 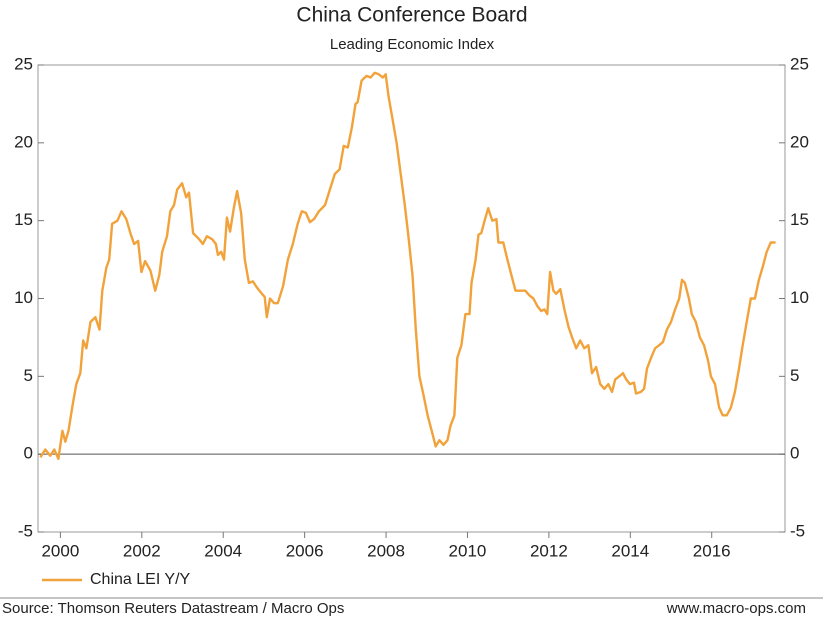 What do you see at coordinates (28, 375) in the screenshot?
I see `y-tick-label: 5` at bounding box center [28, 375].